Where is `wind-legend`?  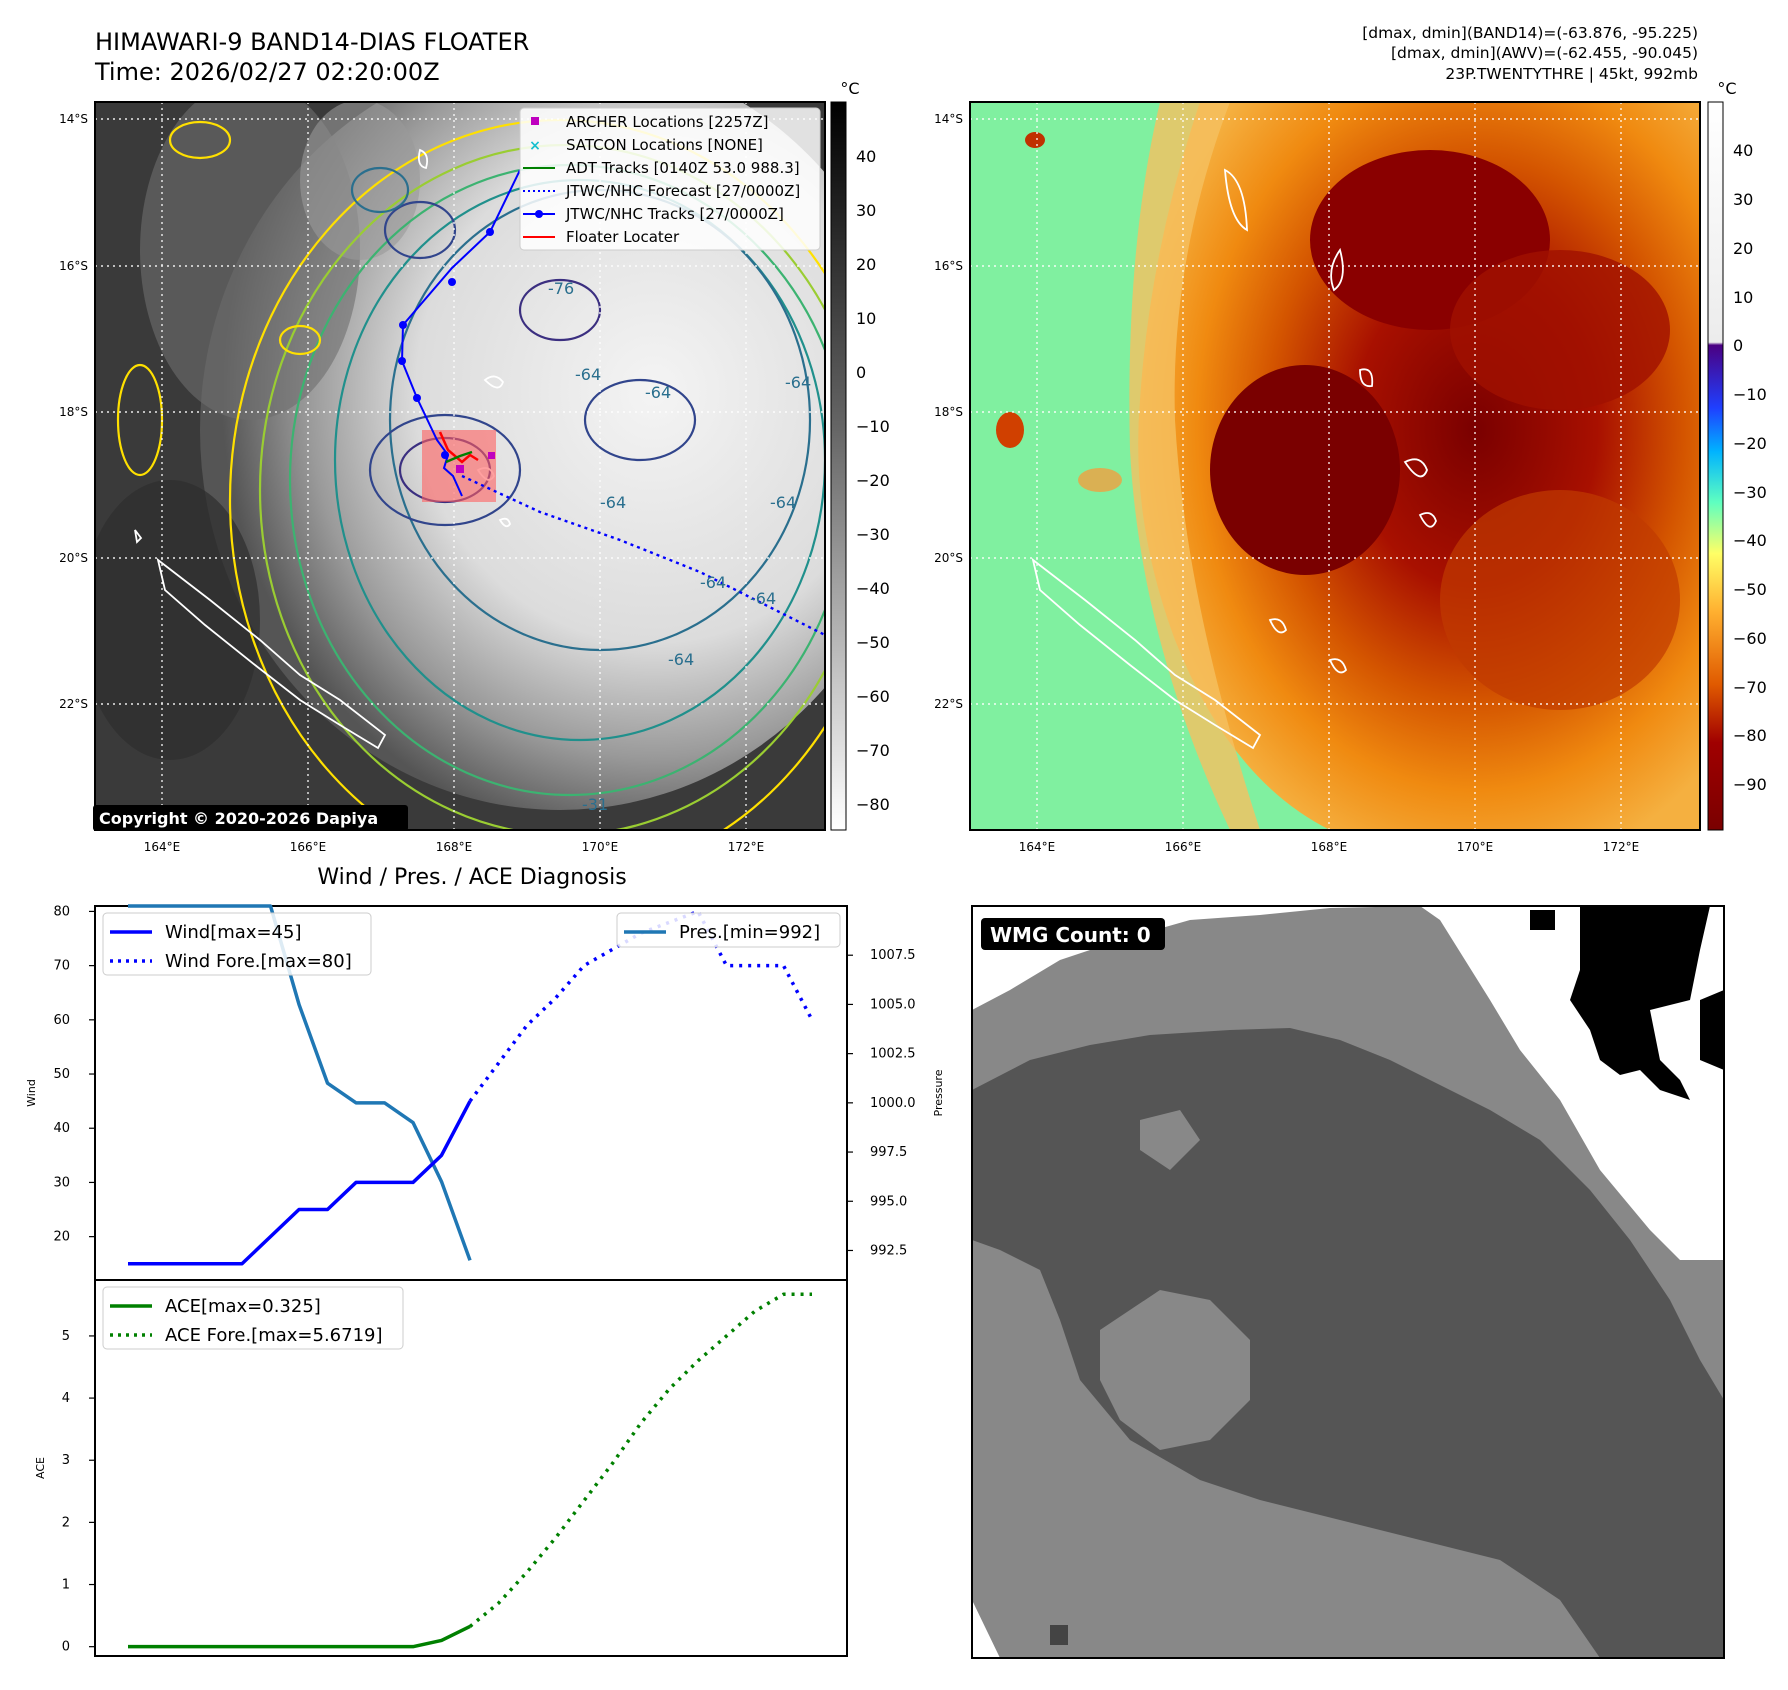
wind-legend is located at coordinates (237, 944).